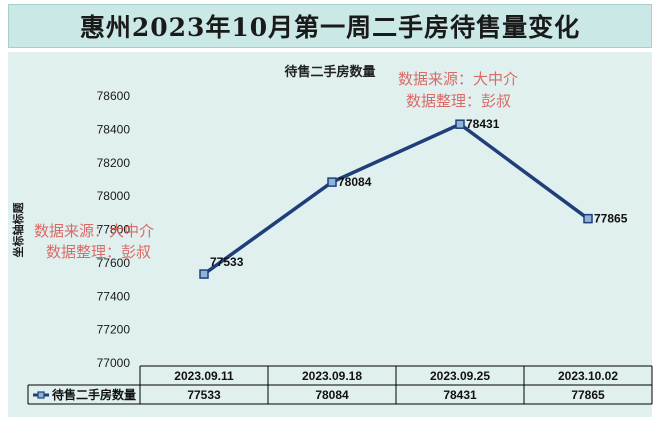 The image size is (660, 421). Describe the element at coordinates (41, 395) in the screenshot. I see `legend-key-marker` at that location.